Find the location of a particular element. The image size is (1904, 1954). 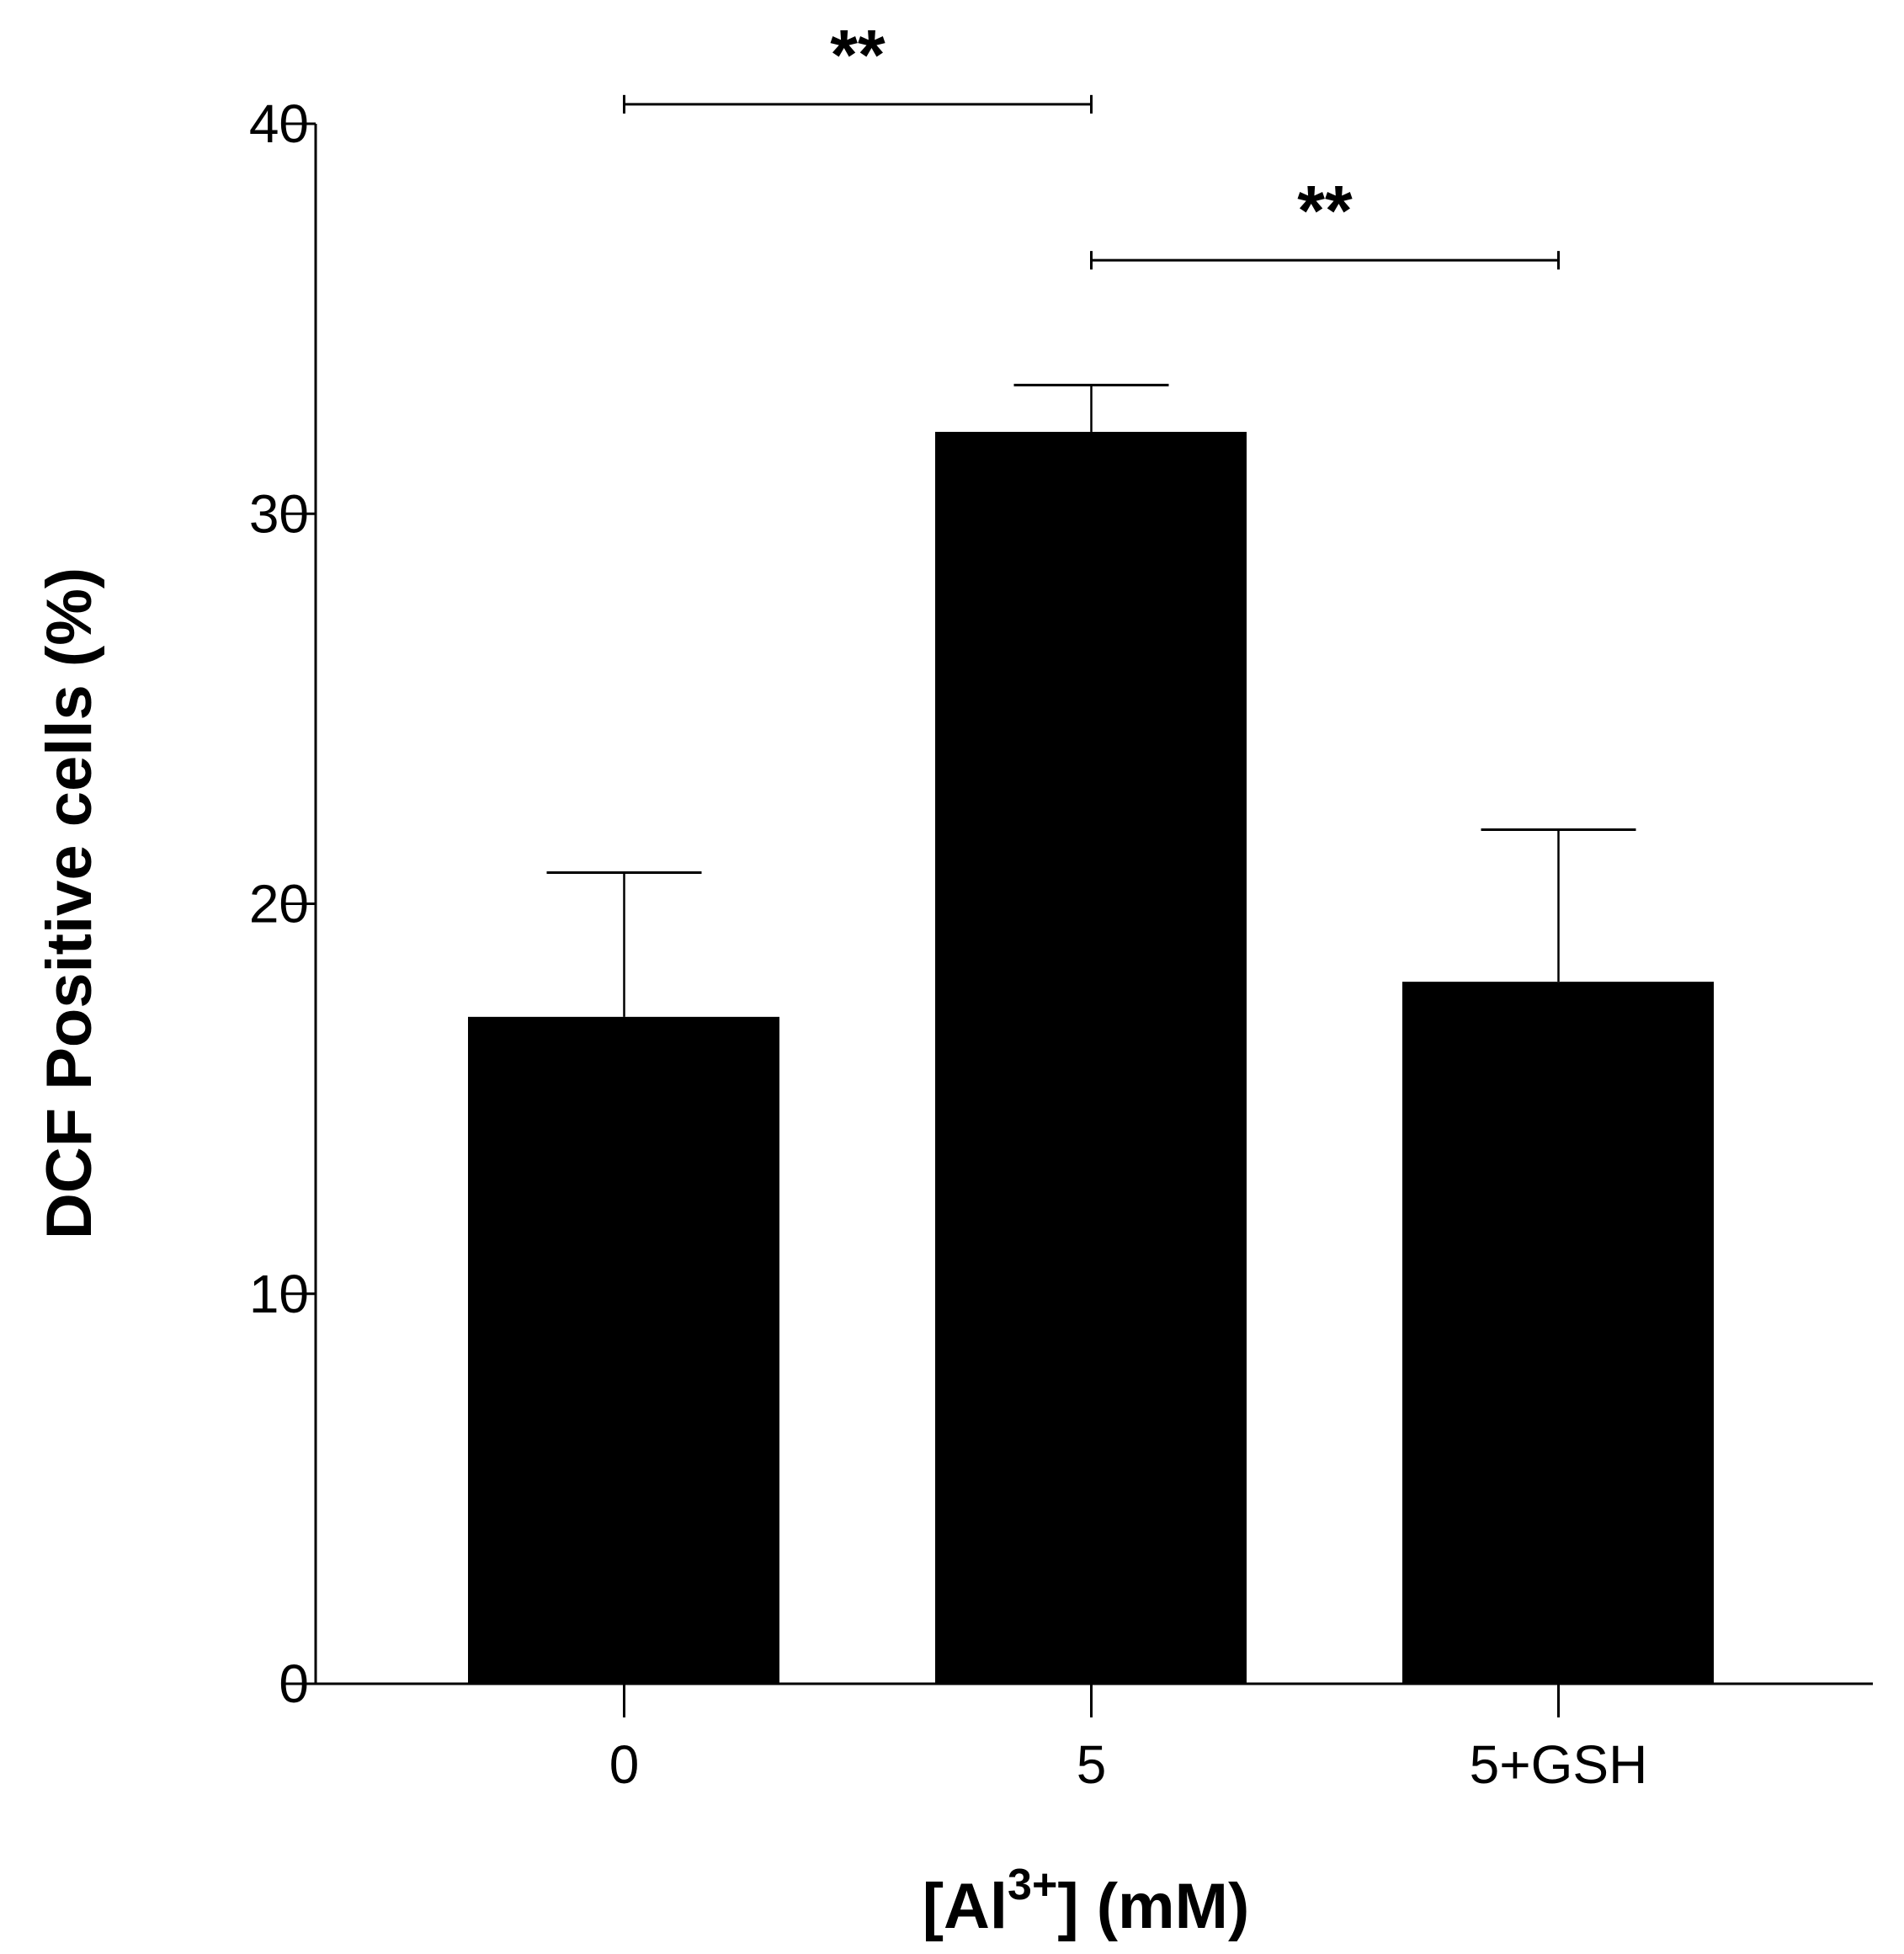

y-axis: 0 10 20 30 40 is located at coordinates (283, 903).